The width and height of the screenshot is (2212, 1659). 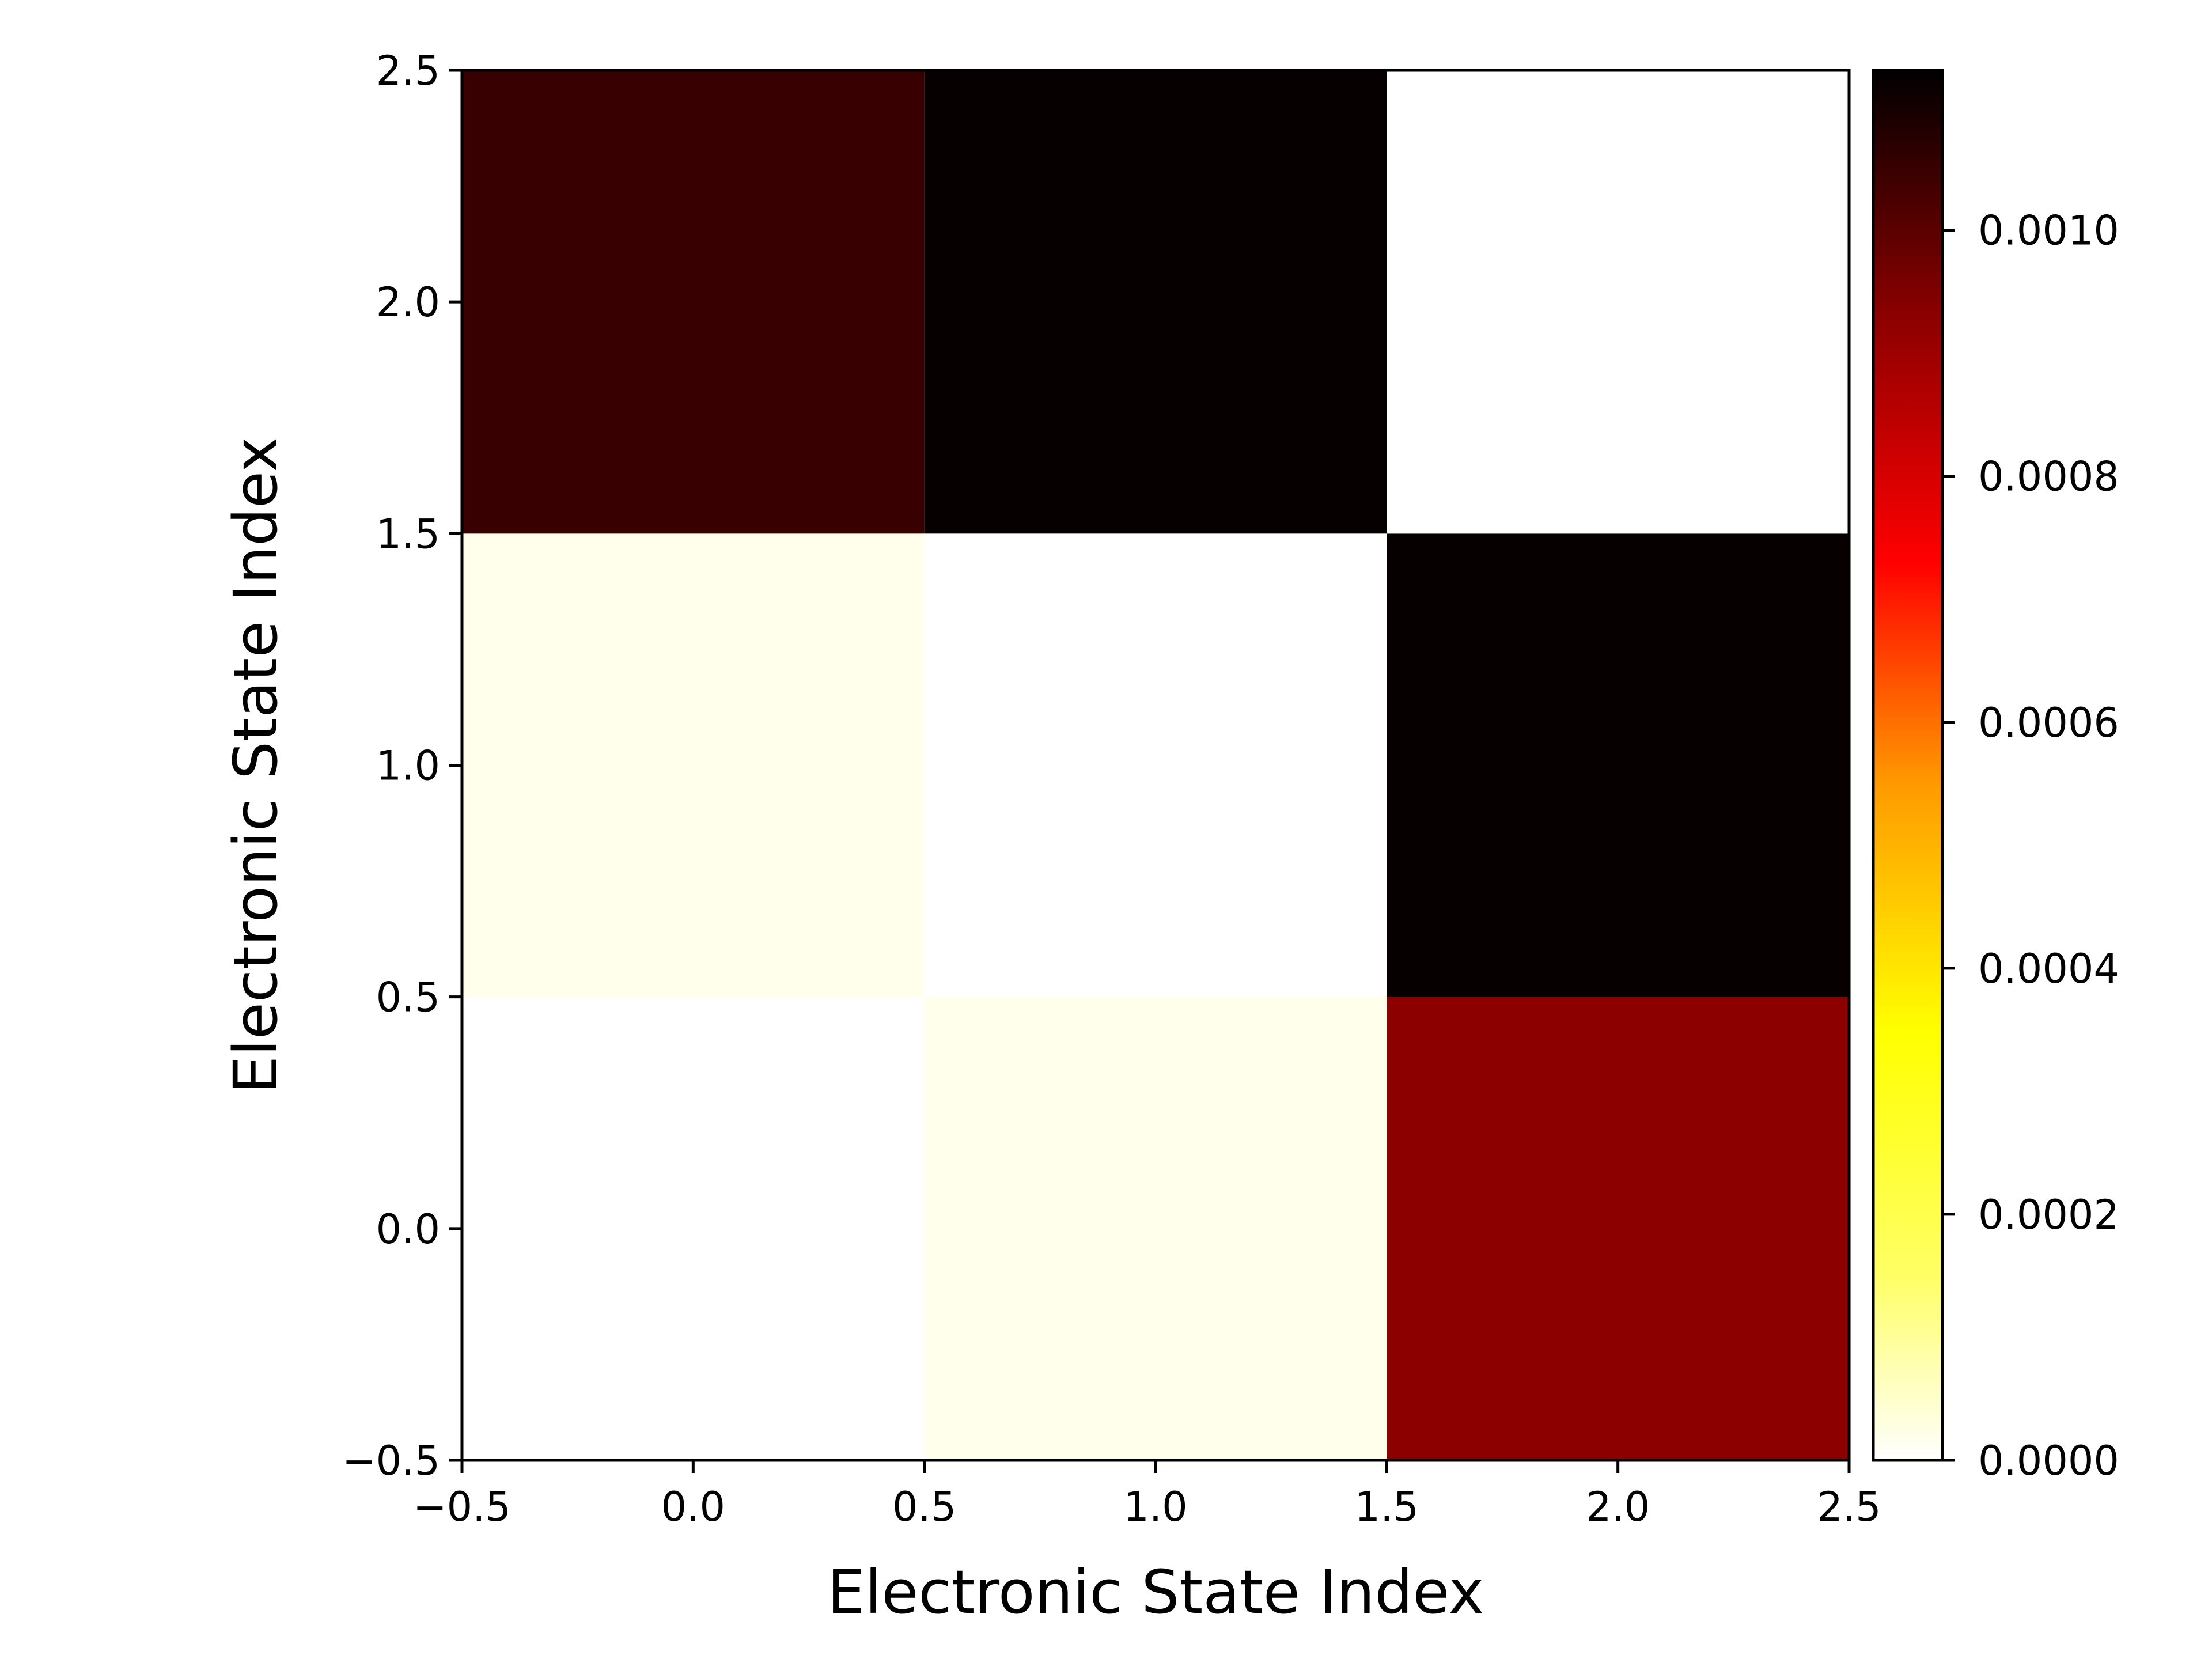 I want to click on x-axis-ticks: −0.5 0.0 0.5 1.0 1.5 2.0 2.5, so click(x=1147, y=1495).